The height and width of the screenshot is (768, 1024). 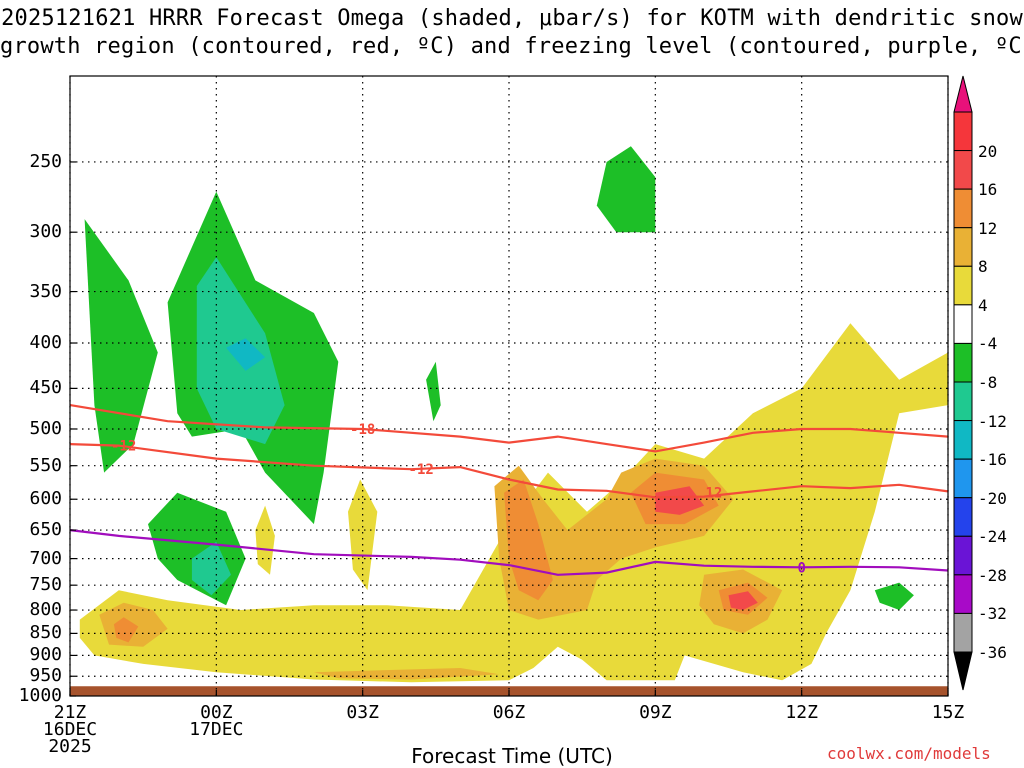 What do you see at coordinates (963, 671) in the screenshot?
I see `colorbar-bottom-triangle` at bounding box center [963, 671].